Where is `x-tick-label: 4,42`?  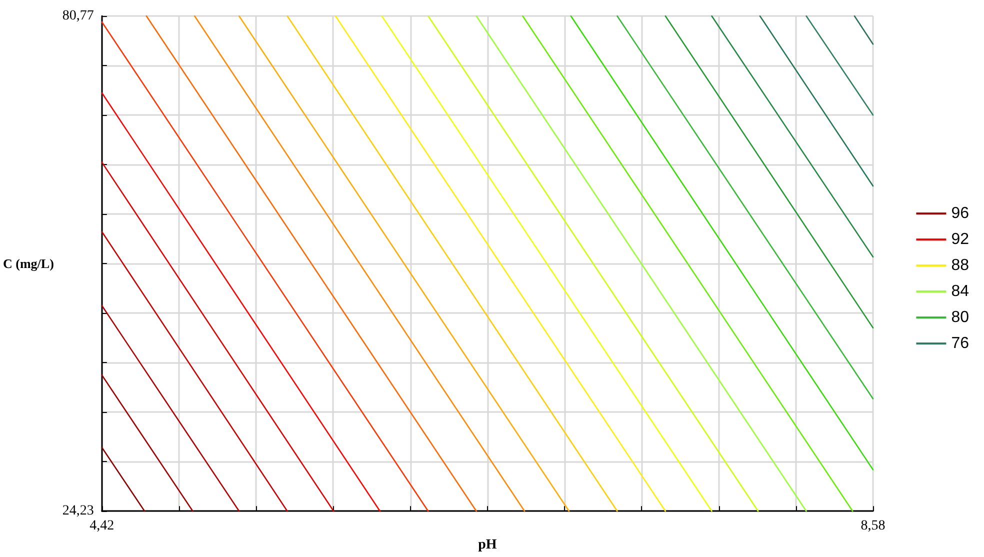
x-tick-label: 4,42 is located at coordinates (102, 526).